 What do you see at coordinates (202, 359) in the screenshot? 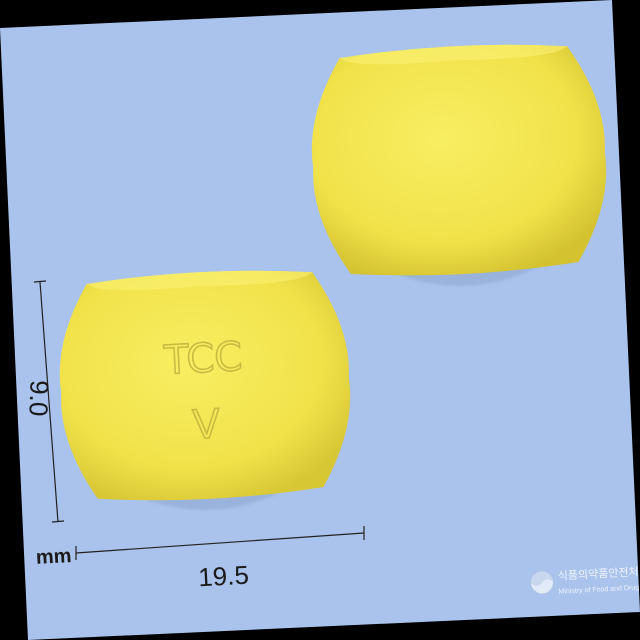
I see `pill-imprint-line-1: TCC` at bounding box center [202, 359].